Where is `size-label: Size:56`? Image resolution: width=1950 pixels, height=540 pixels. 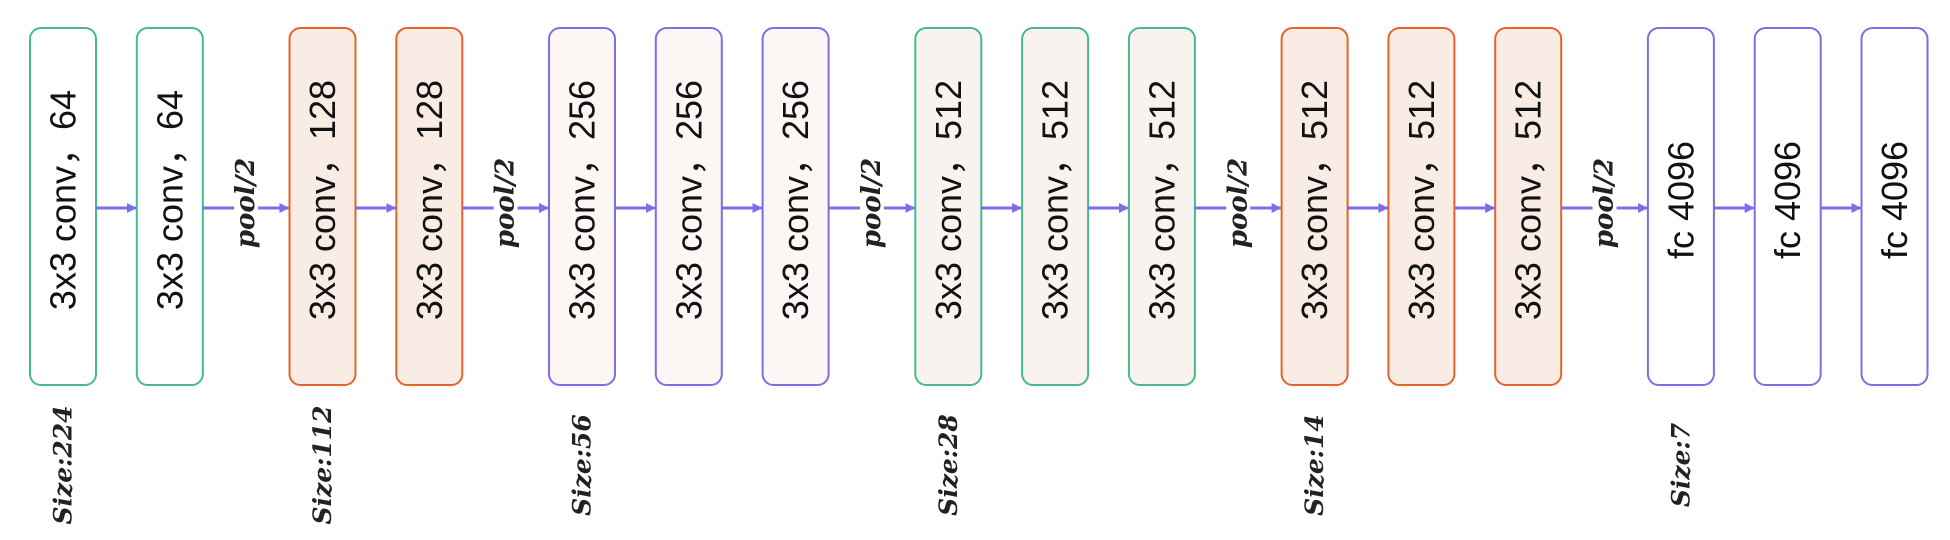 size-label: Size:56 is located at coordinates (582, 465).